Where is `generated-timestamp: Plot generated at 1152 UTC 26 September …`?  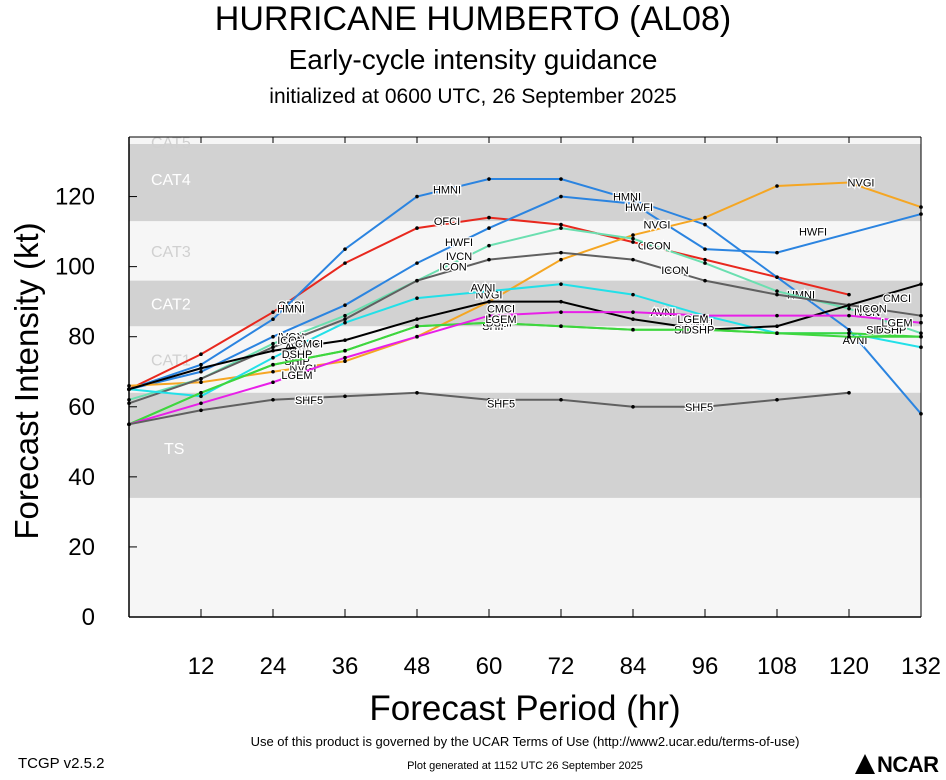
generated-timestamp: Plot generated at 1152 UTC 26 September … is located at coordinates (525, 766).